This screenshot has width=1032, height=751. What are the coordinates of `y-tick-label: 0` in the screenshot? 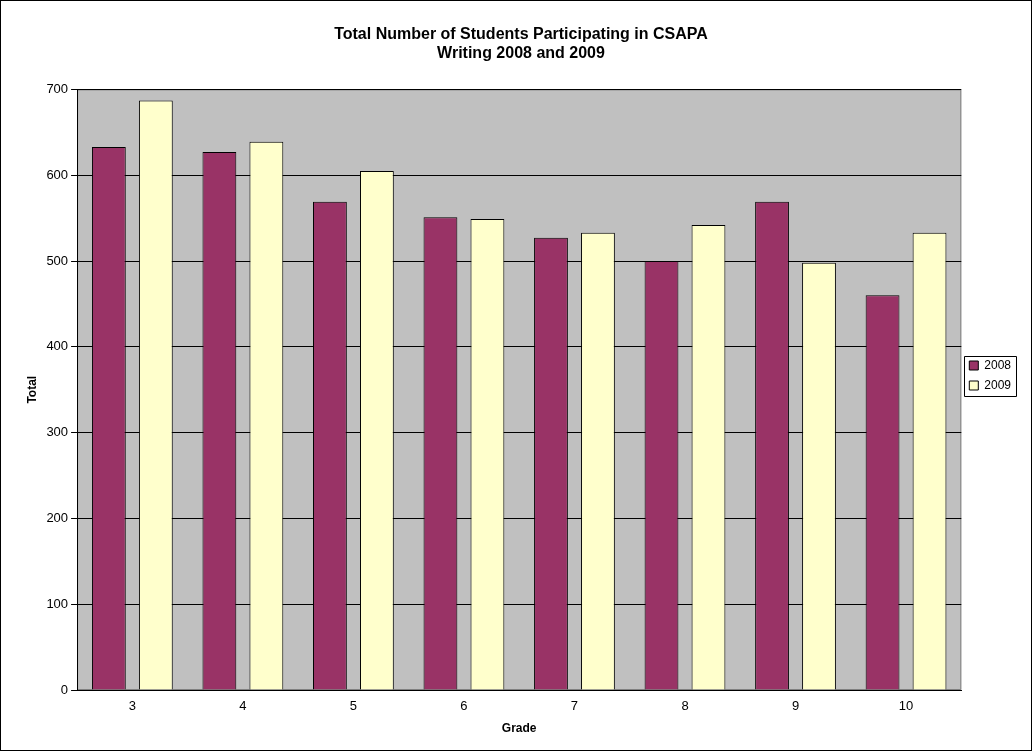 It's located at (64, 689).